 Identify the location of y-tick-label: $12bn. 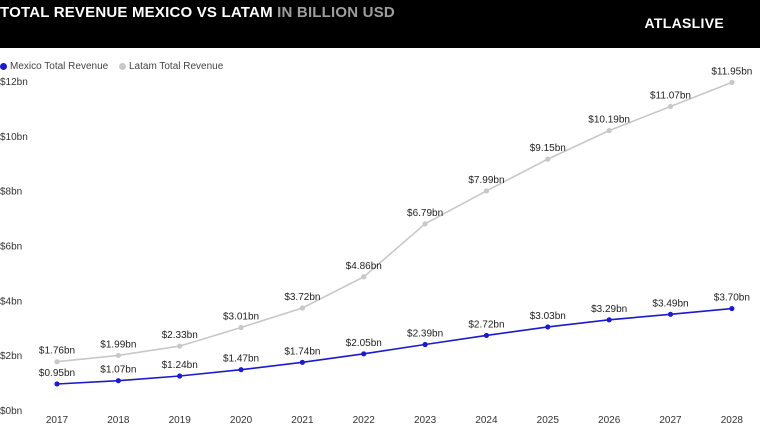
(14, 82).